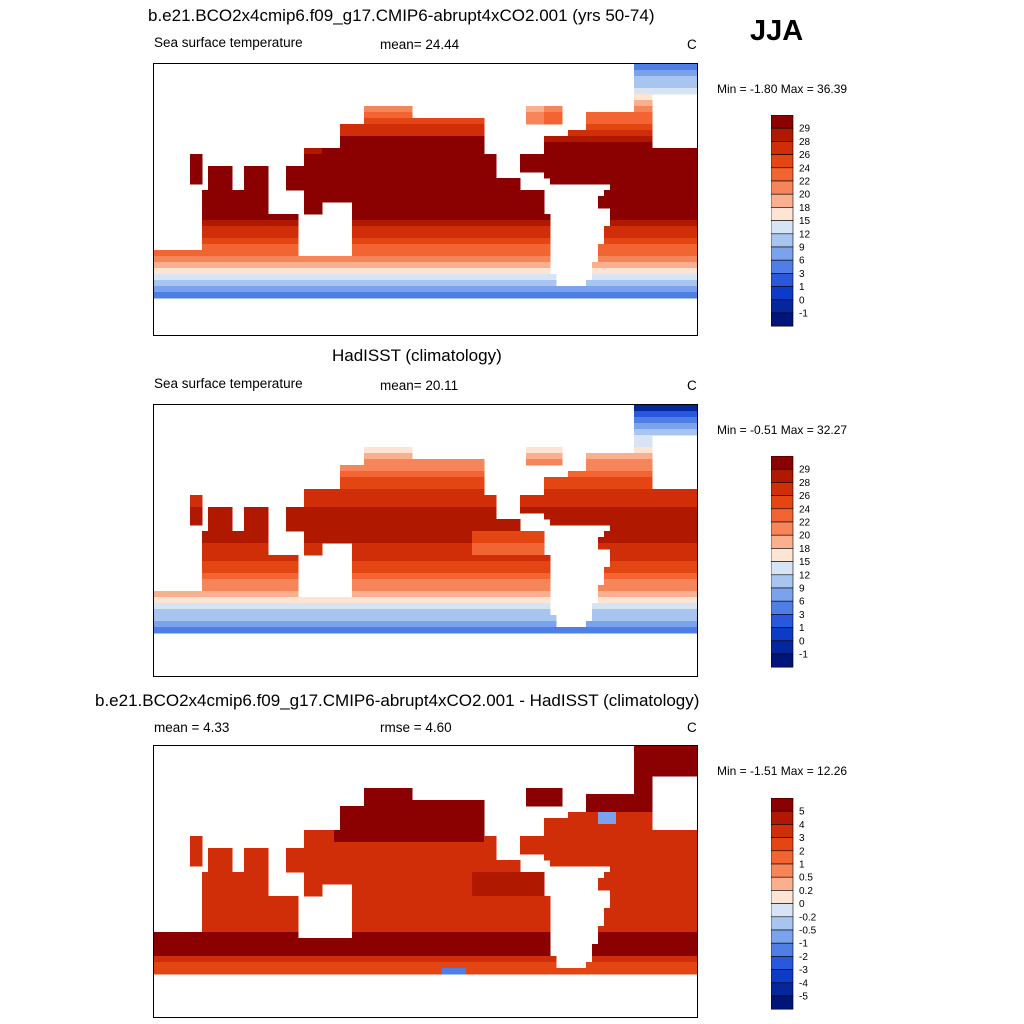 Image resolution: width=1024 pixels, height=1024 pixels. Describe the element at coordinates (782, 134) in the screenshot. I see `colorbar-swatch` at that location.